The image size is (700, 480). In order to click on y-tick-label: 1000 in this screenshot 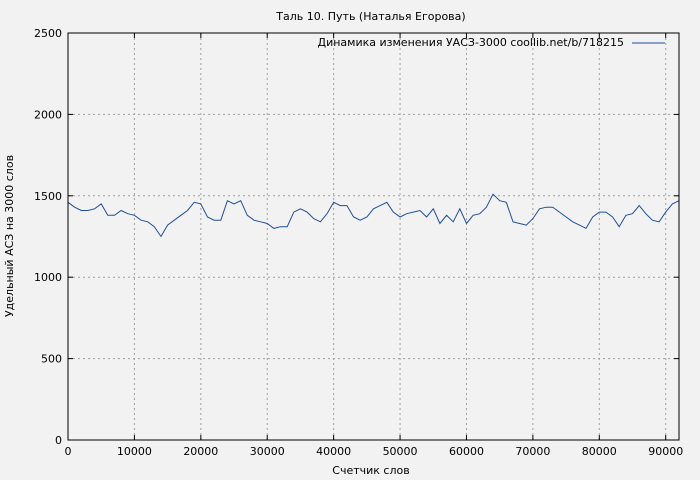, I will do `click(48, 277)`.